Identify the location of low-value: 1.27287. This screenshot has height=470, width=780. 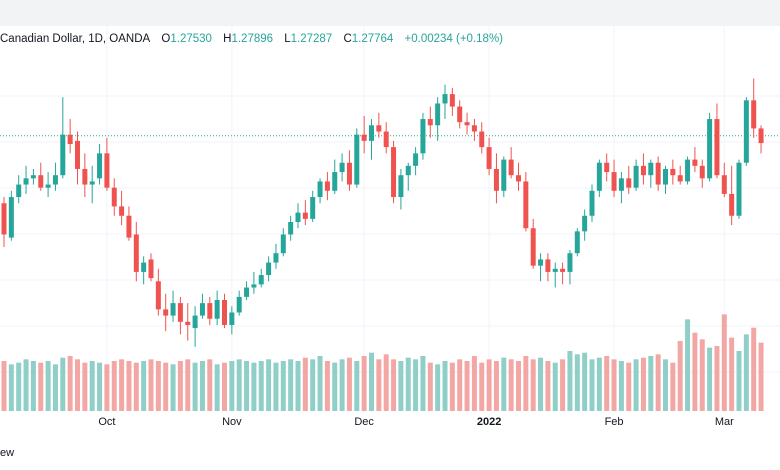
(311, 39).